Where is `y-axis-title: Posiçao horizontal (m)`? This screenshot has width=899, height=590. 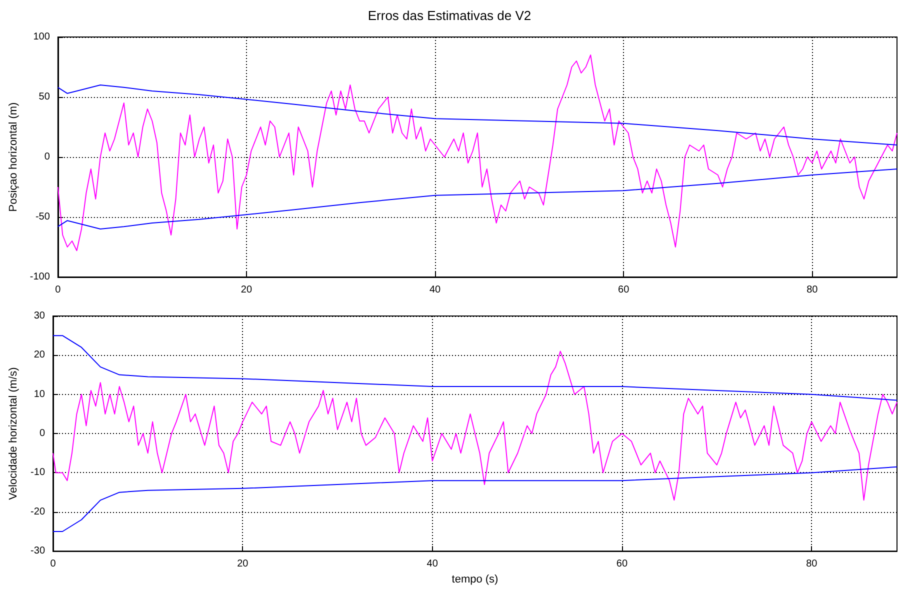 y-axis-title: Posiçao horizontal (m) is located at coordinates (14, 157).